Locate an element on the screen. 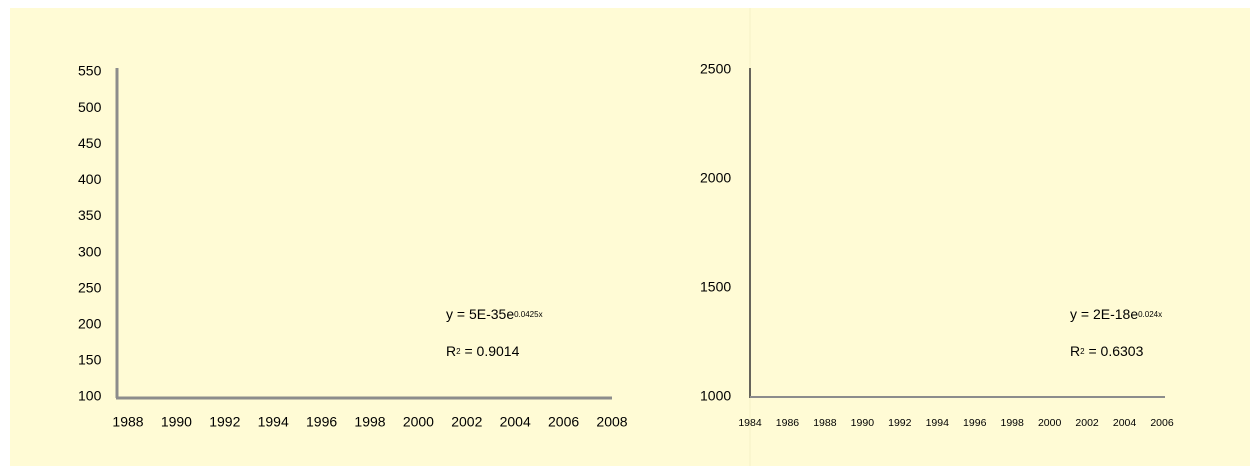 Image resolution: width=1257 pixels, height=470 pixels. y-tick-label: 300 is located at coordinates (90, 251).